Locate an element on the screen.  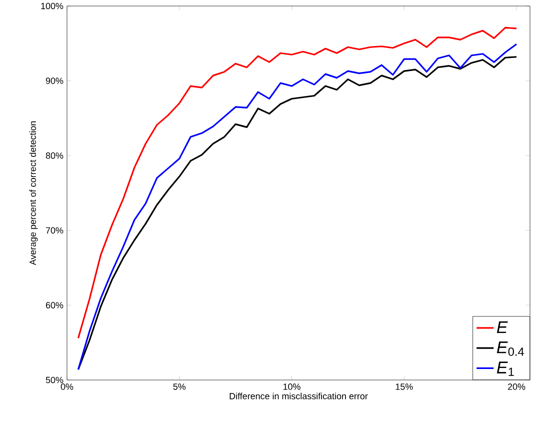
x-tick-label: 5% is located at coordinates (179, 387).